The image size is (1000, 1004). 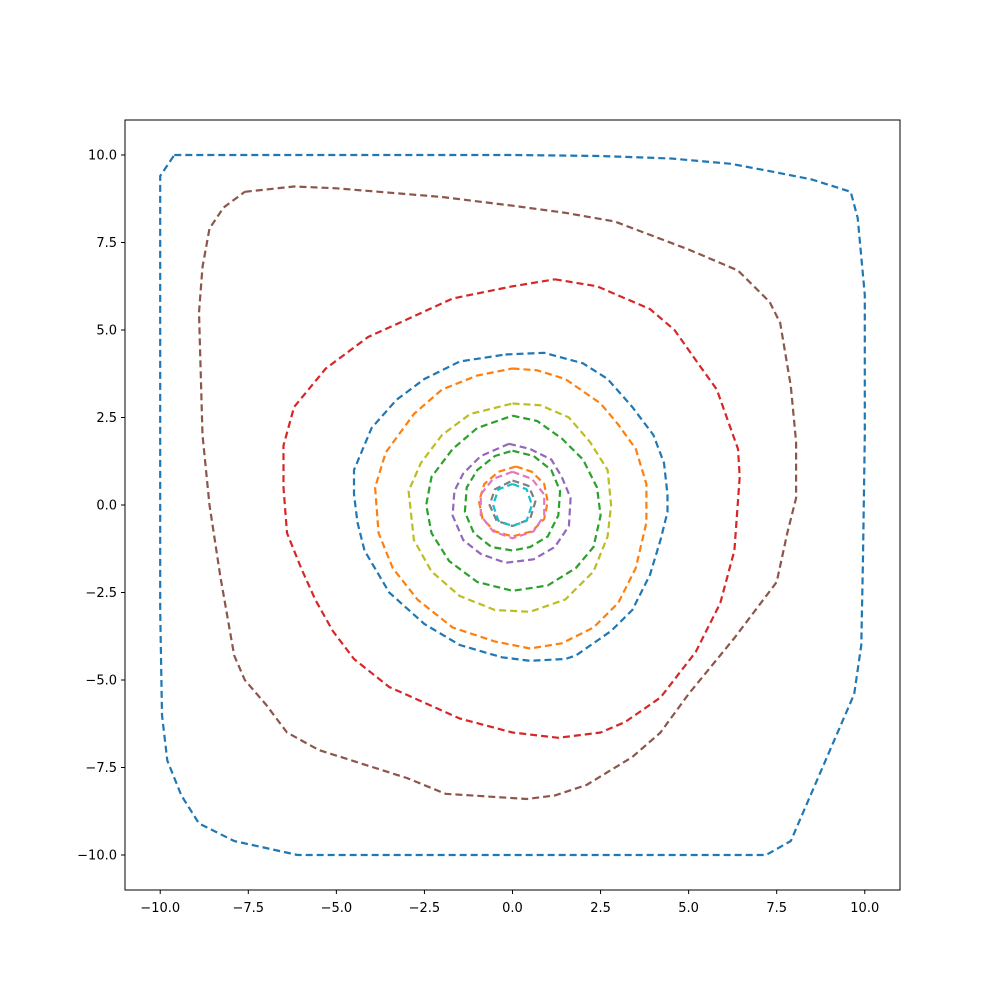 I want to click on x-tick-label: −2.5, so click(x=425, y=908).